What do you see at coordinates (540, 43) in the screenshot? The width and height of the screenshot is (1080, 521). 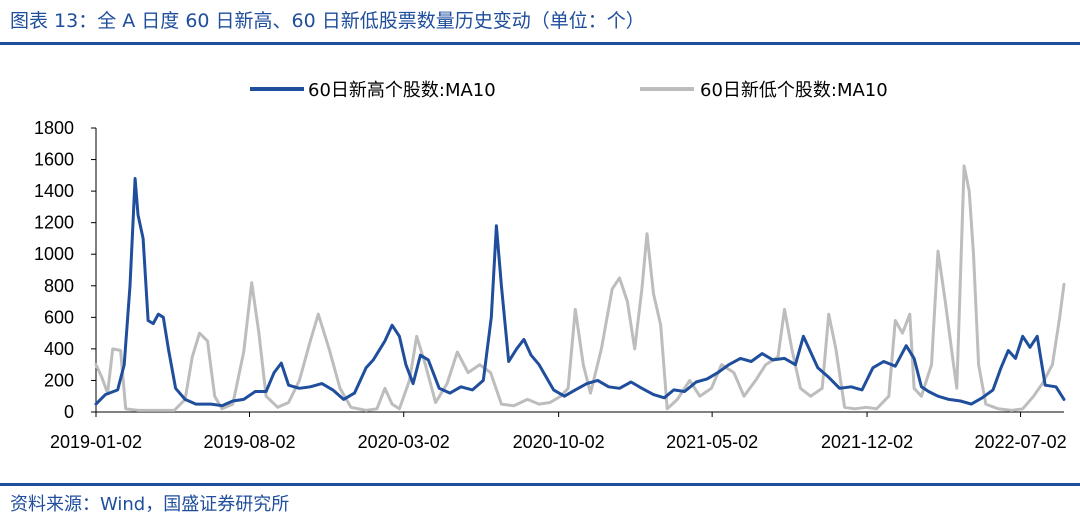 I see `title-rule` at bounding box center [540, 43].